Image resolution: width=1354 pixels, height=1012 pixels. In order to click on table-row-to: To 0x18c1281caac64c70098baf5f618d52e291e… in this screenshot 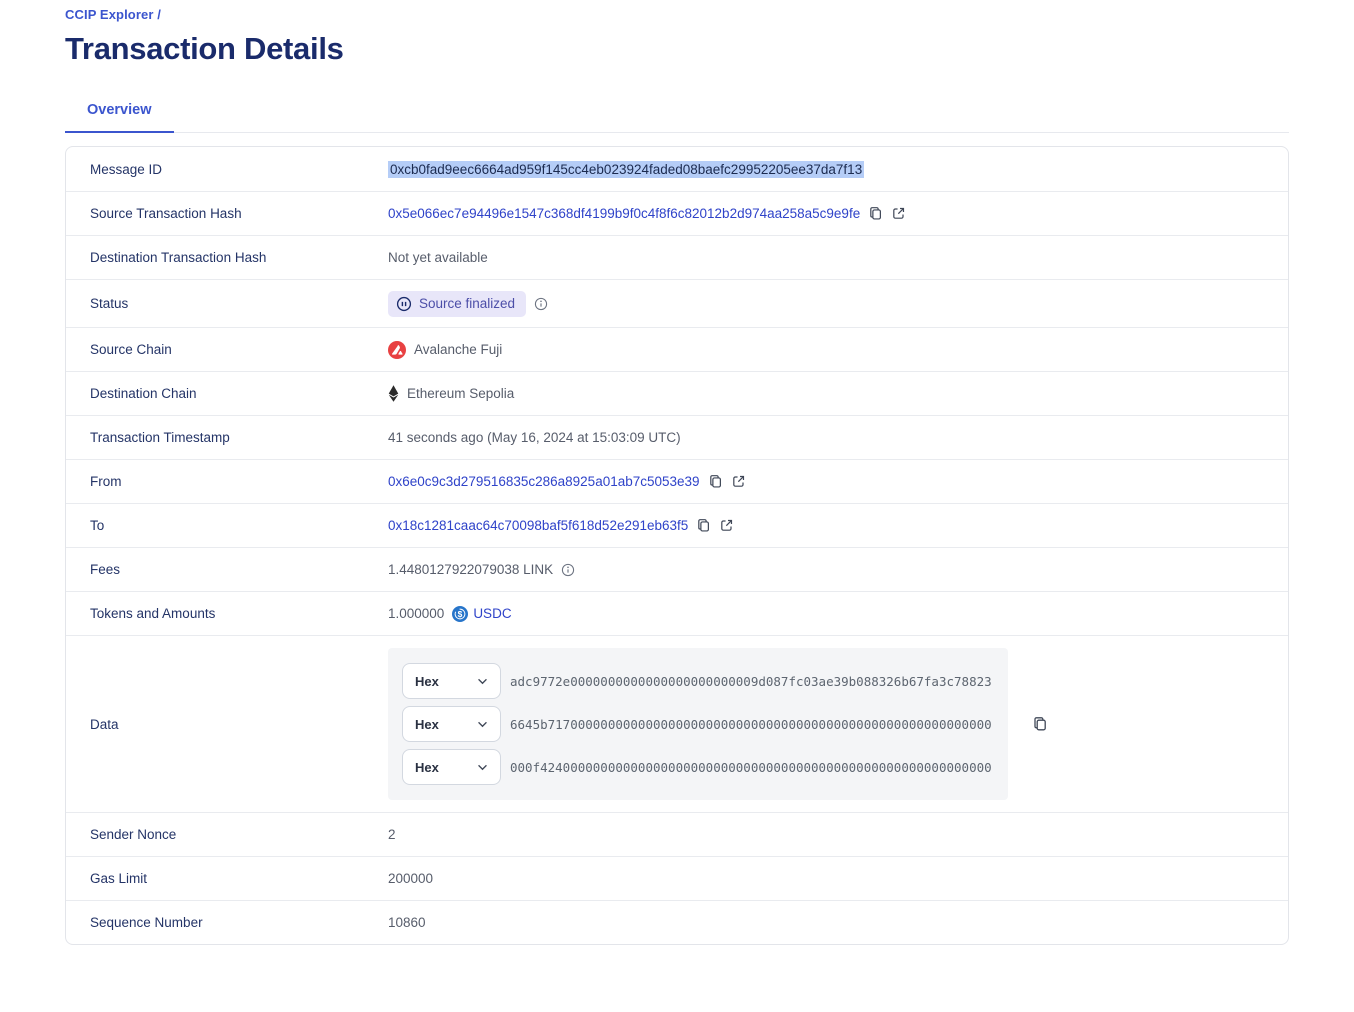, I will do `click(677, 525)`.